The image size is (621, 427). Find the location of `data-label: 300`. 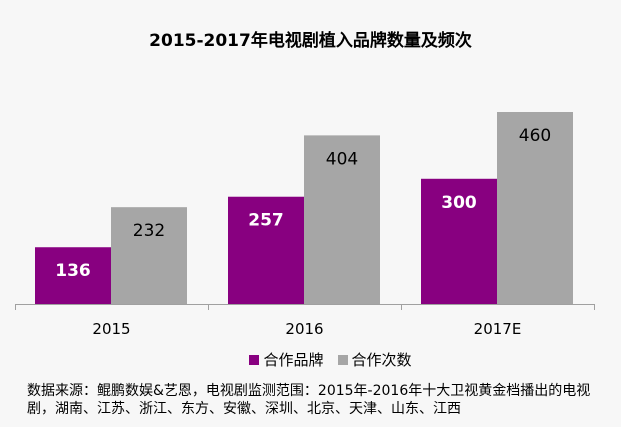

data-label: 300 is located at coordinates (459, 203).